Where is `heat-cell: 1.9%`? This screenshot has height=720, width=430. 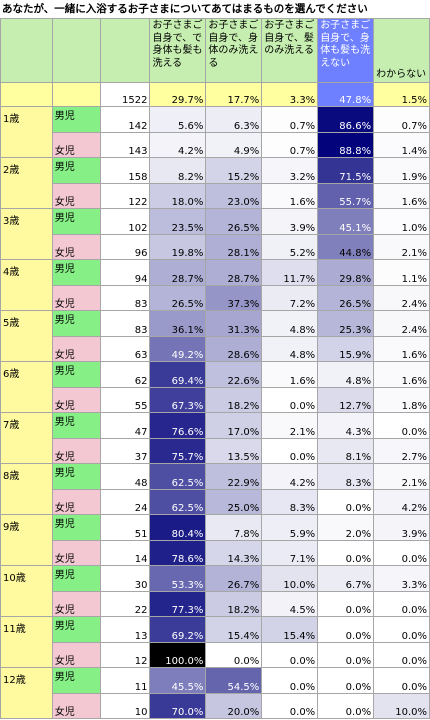 heat-cell: 1.9% is located at coordinates (401, 170).